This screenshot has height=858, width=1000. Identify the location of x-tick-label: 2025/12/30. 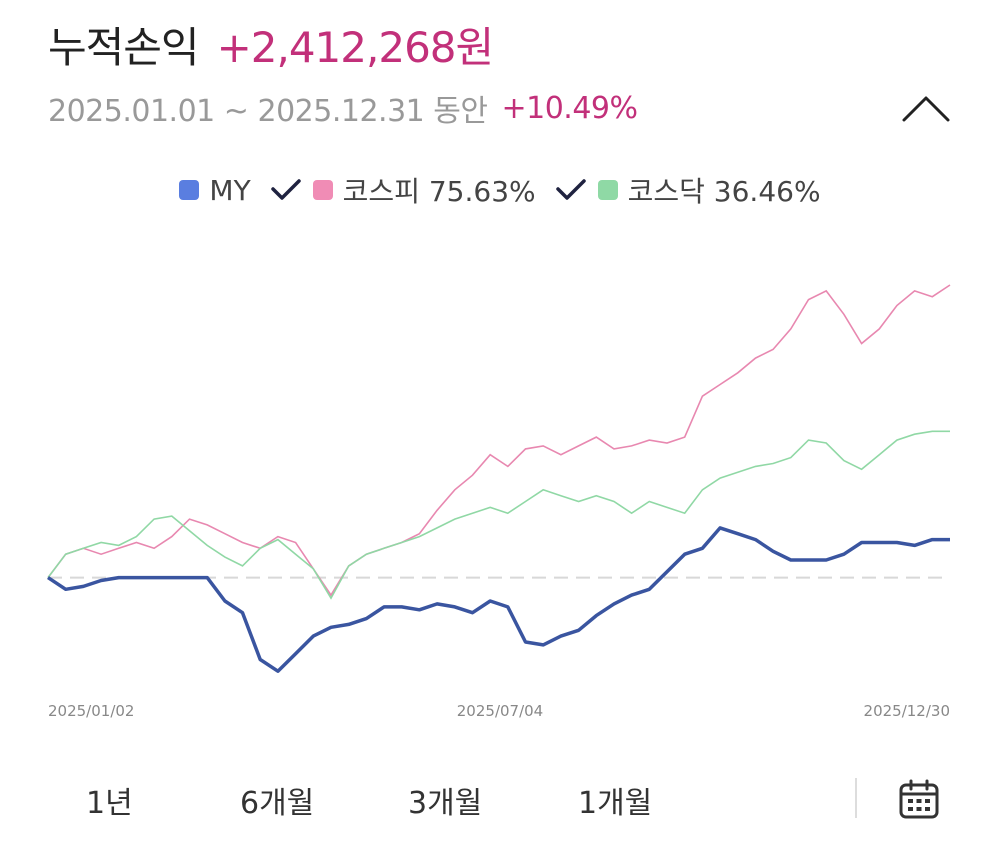
(907, 711).